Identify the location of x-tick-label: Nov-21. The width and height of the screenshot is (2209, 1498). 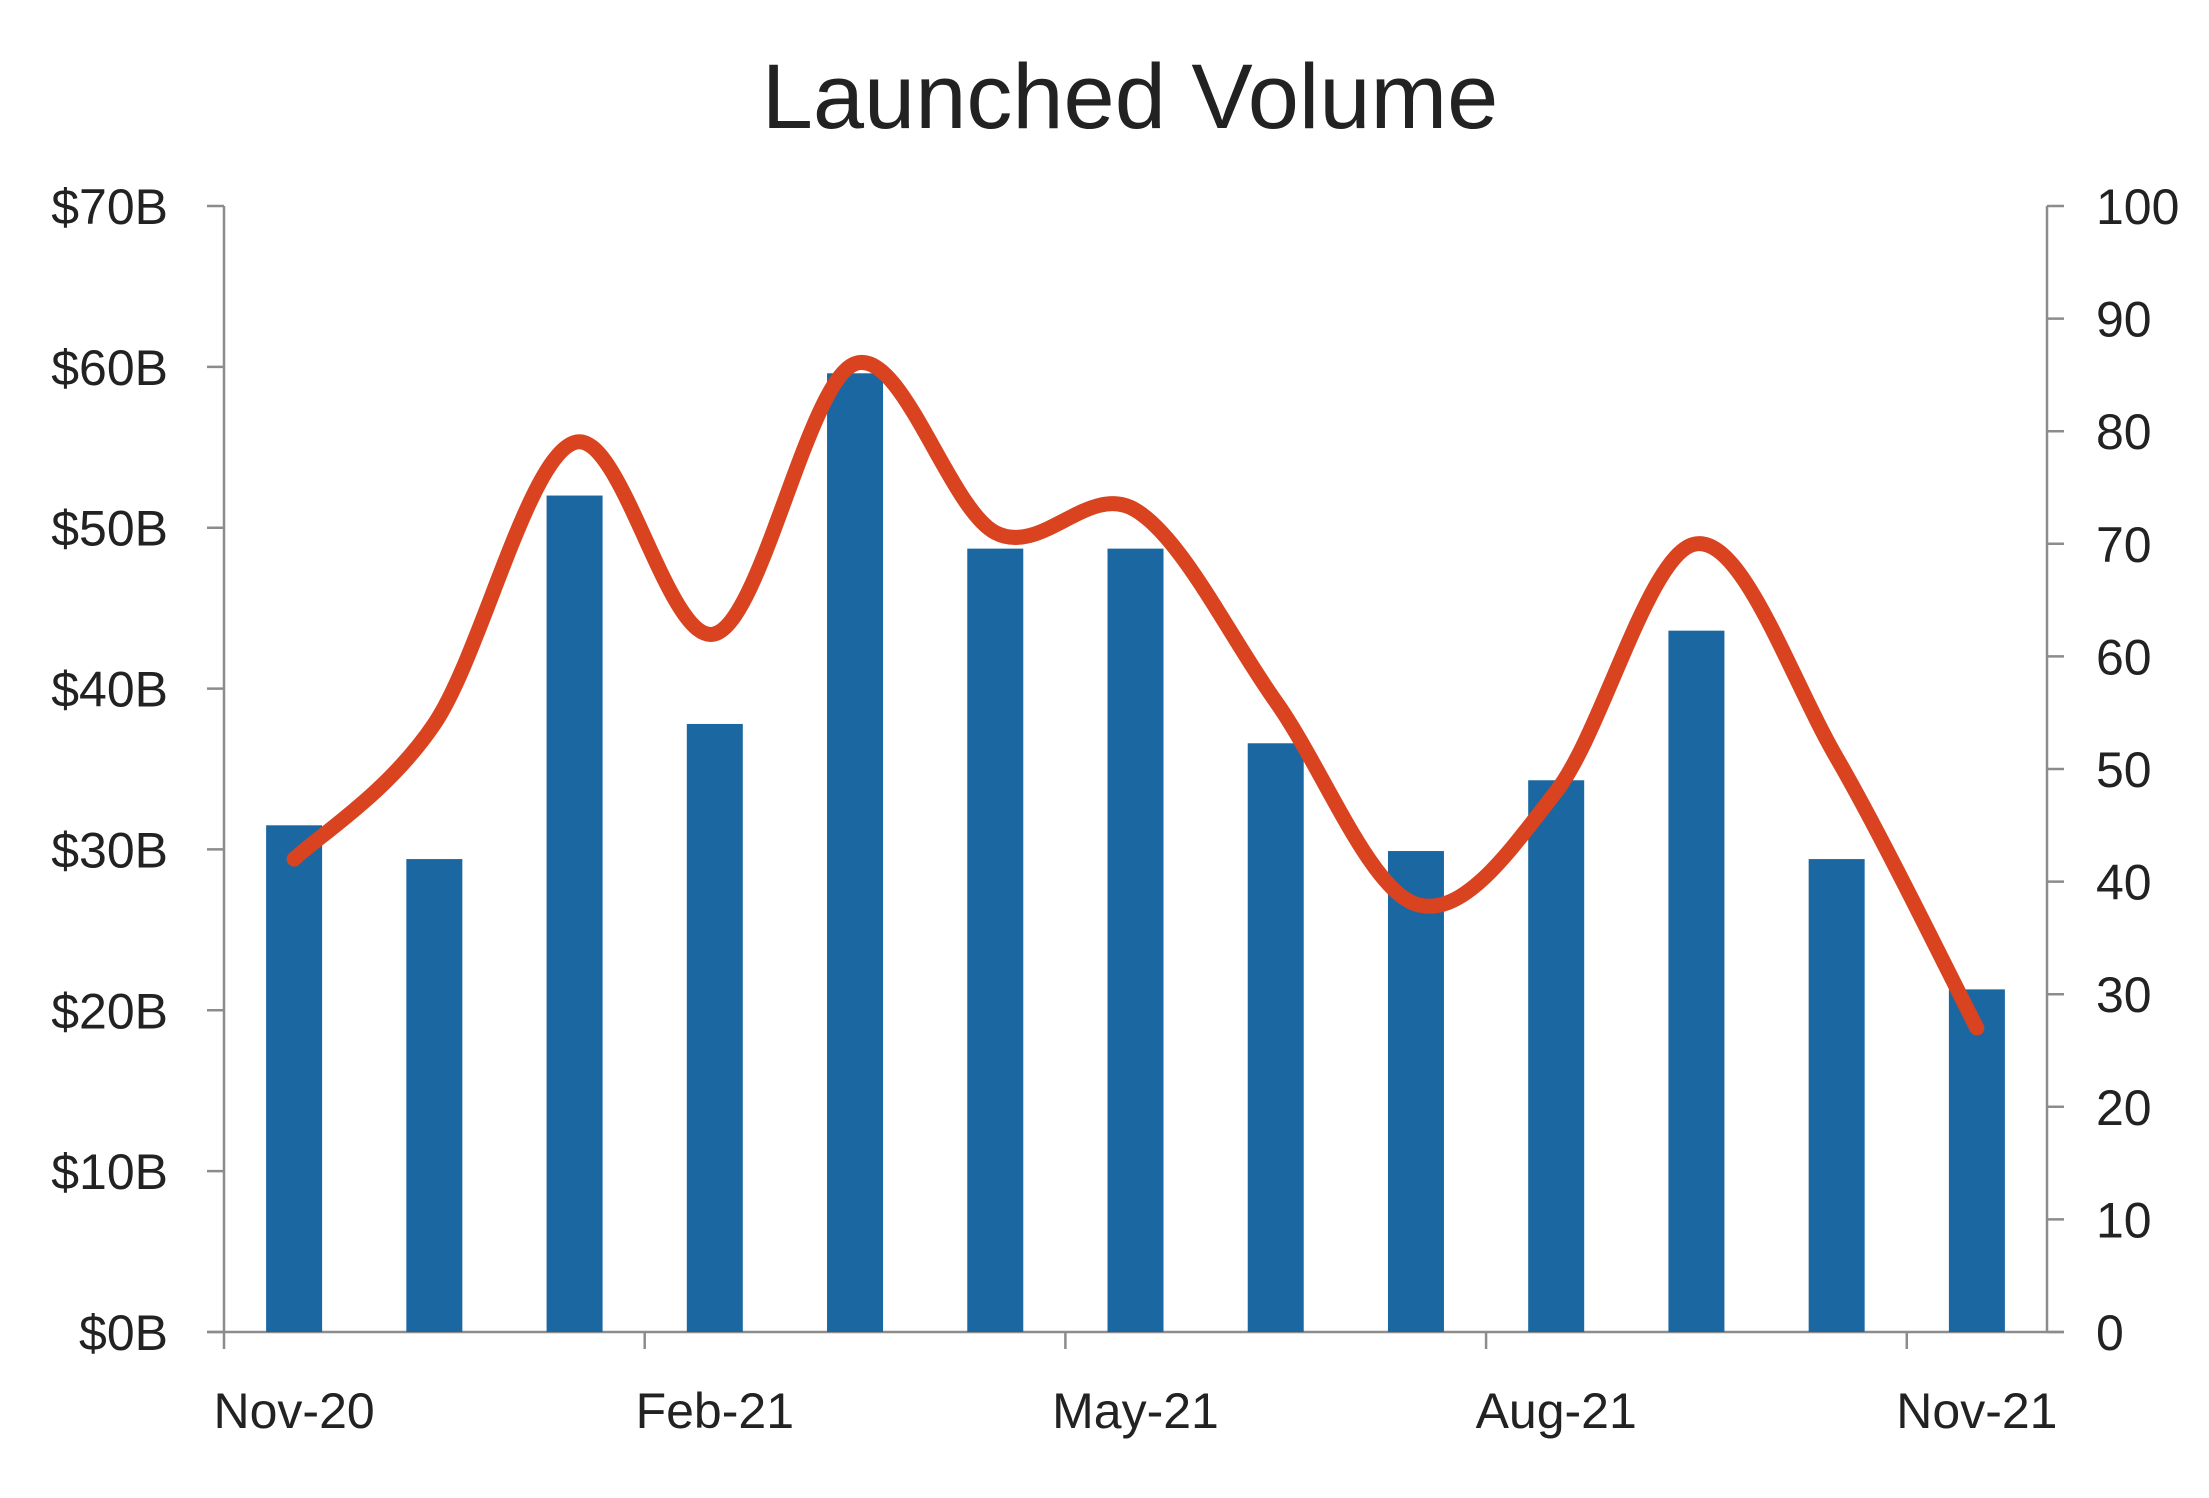
(1976, 1411).